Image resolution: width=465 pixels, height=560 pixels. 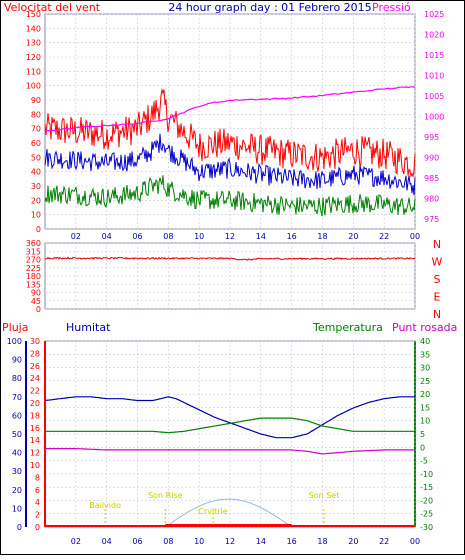 What do you see at coordinates (33, 251) in the screenshot?
I see `direction-tick-label: 315` at bounding box center [33, 251].